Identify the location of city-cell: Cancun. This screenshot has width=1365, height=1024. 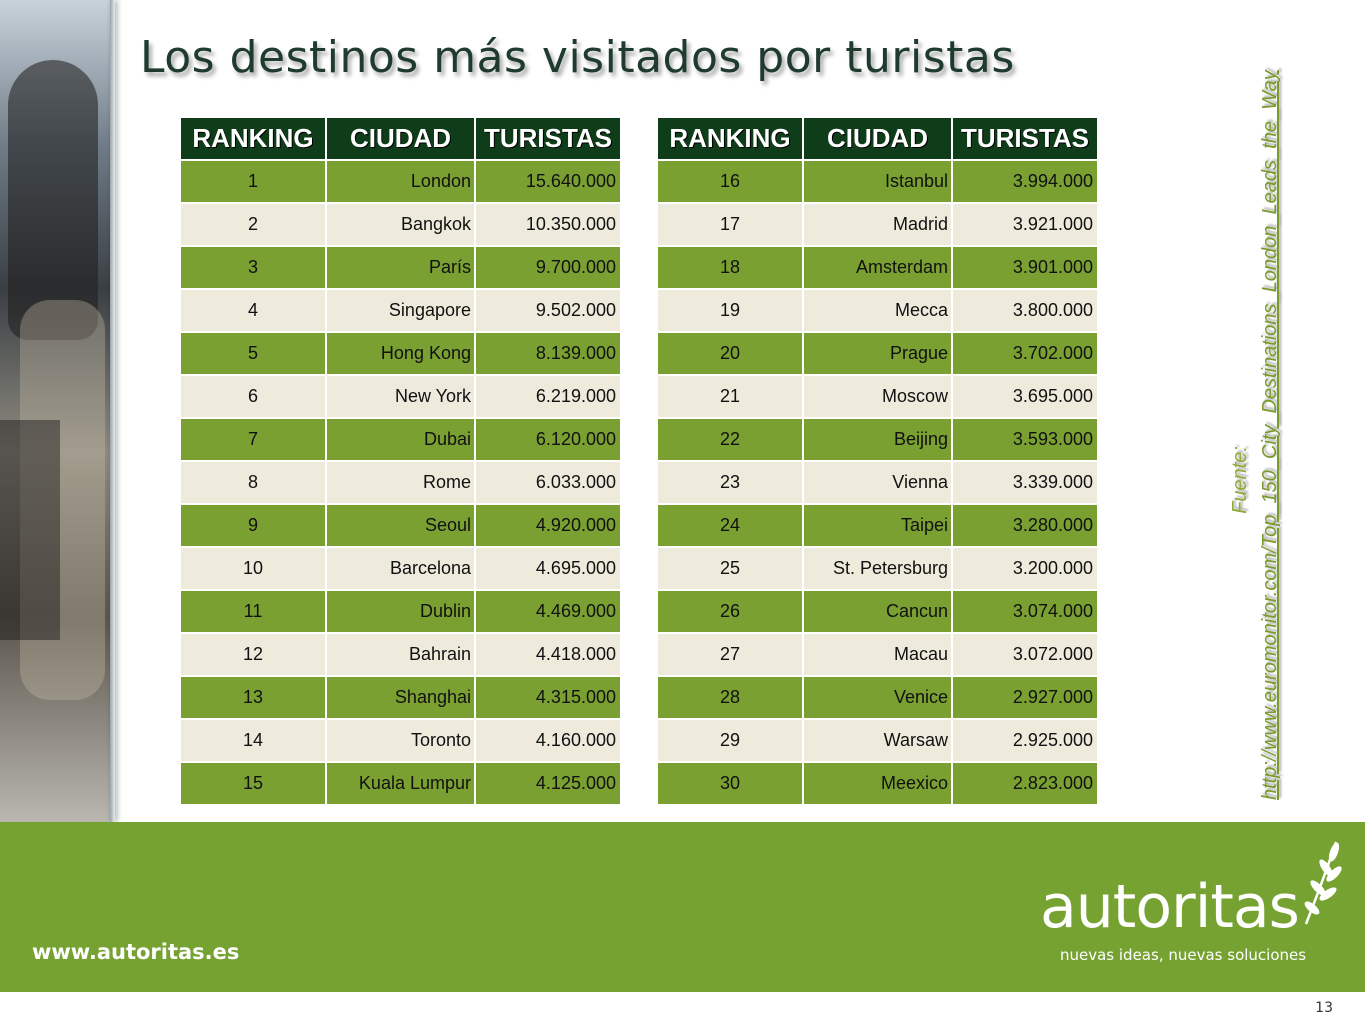
(877, 611).